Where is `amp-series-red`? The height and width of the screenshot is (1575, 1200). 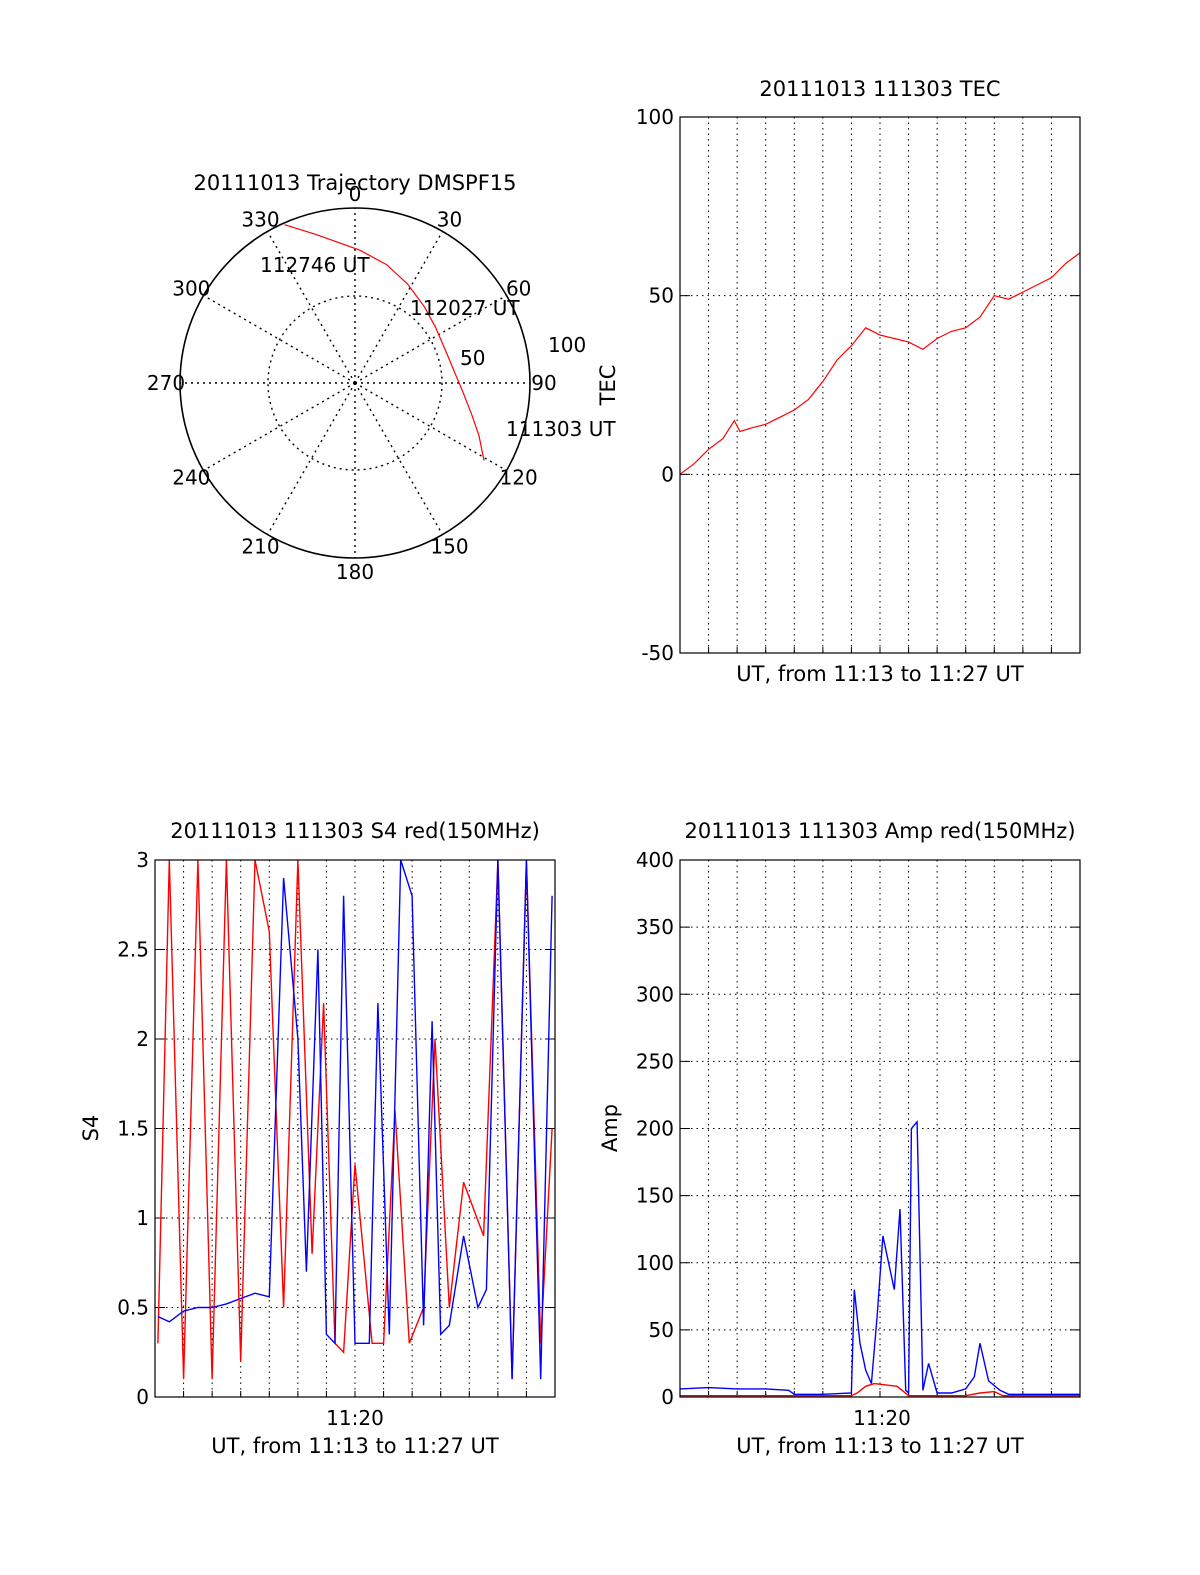
amp-series-red is located at coordinates (880, 1389).